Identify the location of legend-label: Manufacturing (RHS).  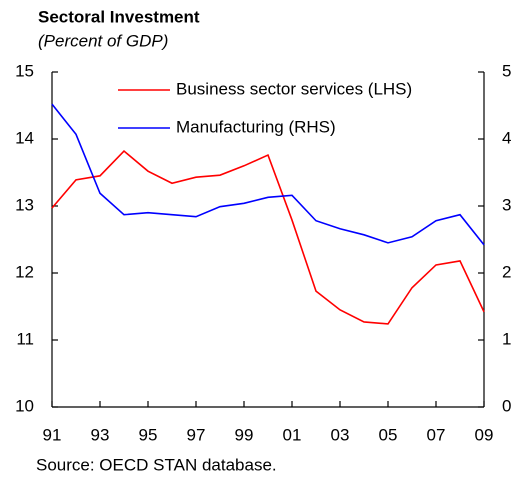
(256, 126).